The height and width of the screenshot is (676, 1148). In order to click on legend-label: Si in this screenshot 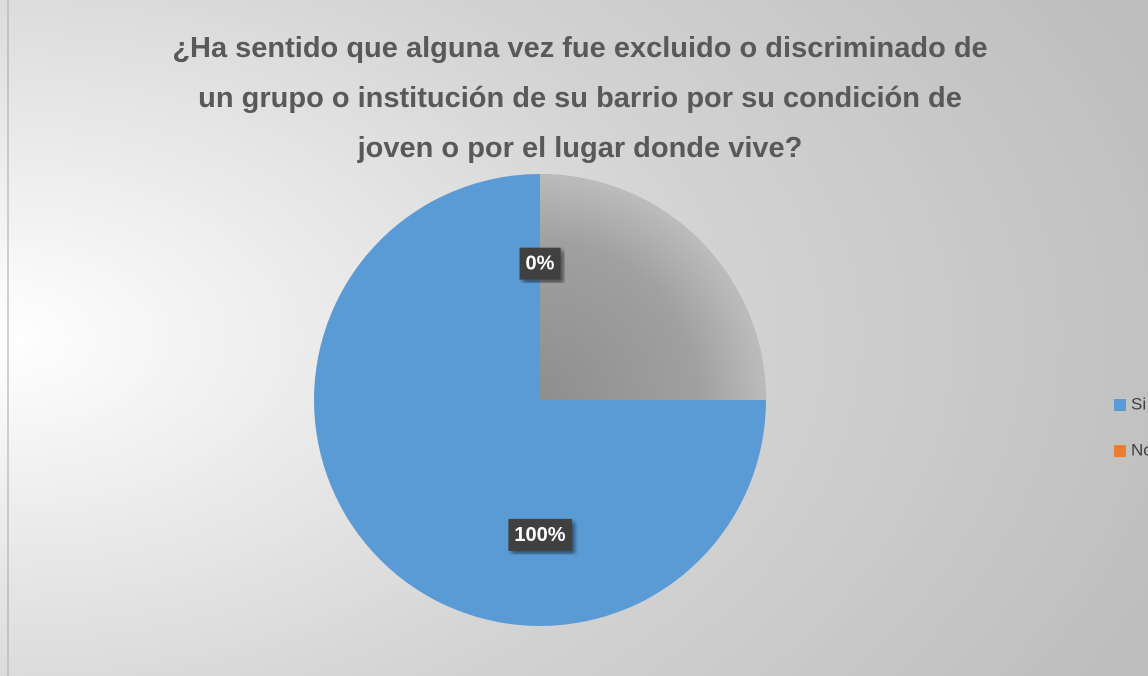, I will do `click(1138, 403)`.